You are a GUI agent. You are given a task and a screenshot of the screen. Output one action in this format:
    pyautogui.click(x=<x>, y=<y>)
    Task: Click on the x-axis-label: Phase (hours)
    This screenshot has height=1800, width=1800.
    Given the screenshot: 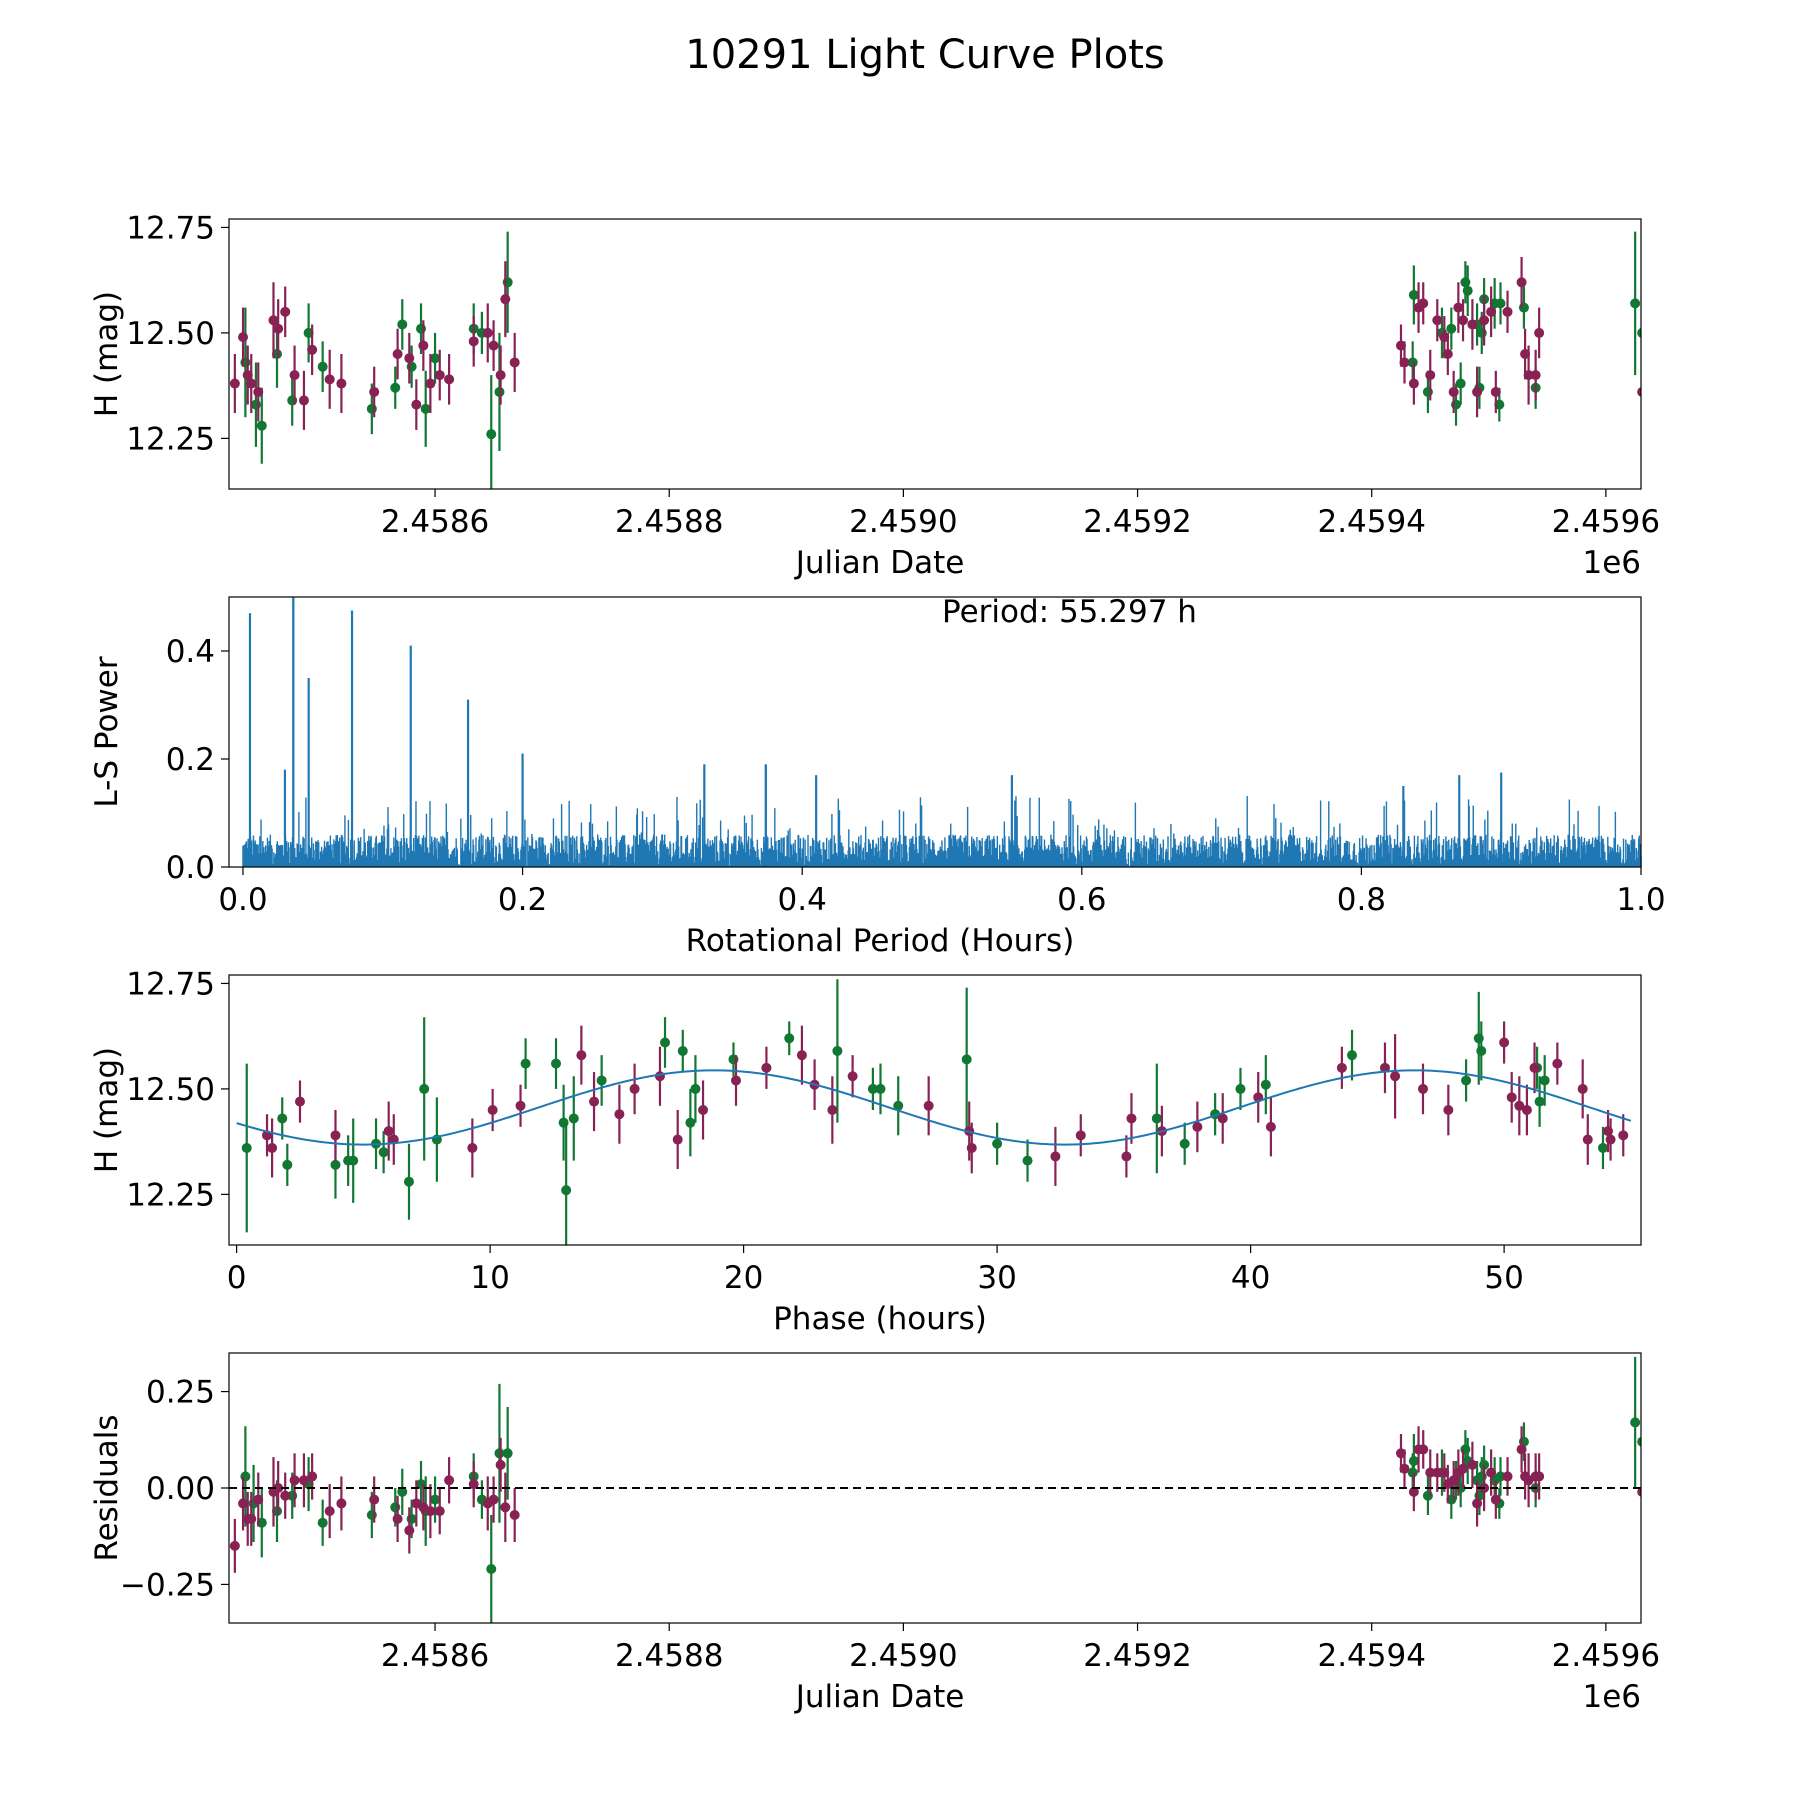 What is the action you would take?
    pyautogui.click(x=880, y=1319)
    